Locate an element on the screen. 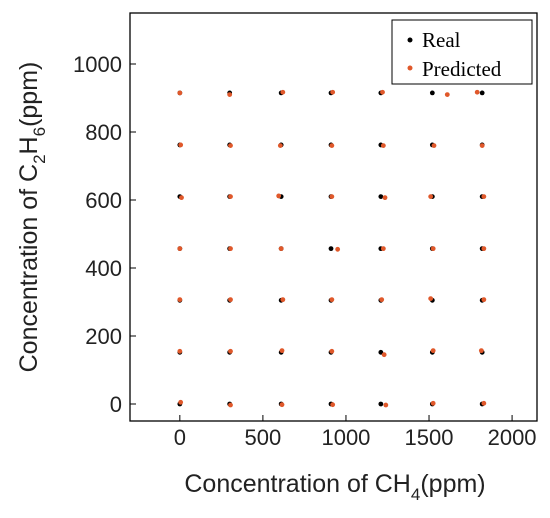 The image size is (550, 518). x-tick-label: 1500 is located at coordinates (429, 437).